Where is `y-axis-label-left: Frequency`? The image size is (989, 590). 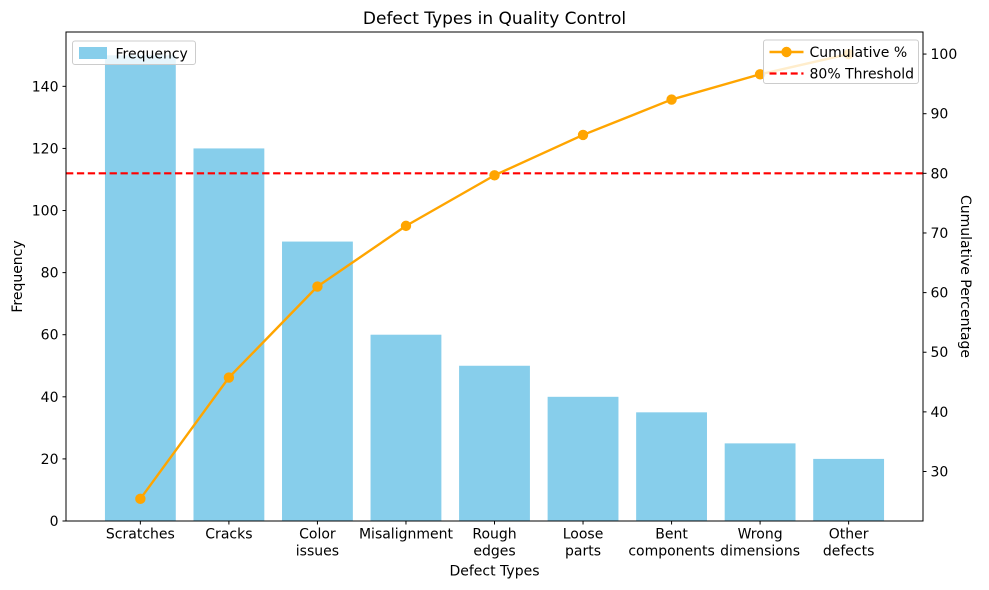 y-axis-label-left: Frequency is located at coordinates (18, 276).